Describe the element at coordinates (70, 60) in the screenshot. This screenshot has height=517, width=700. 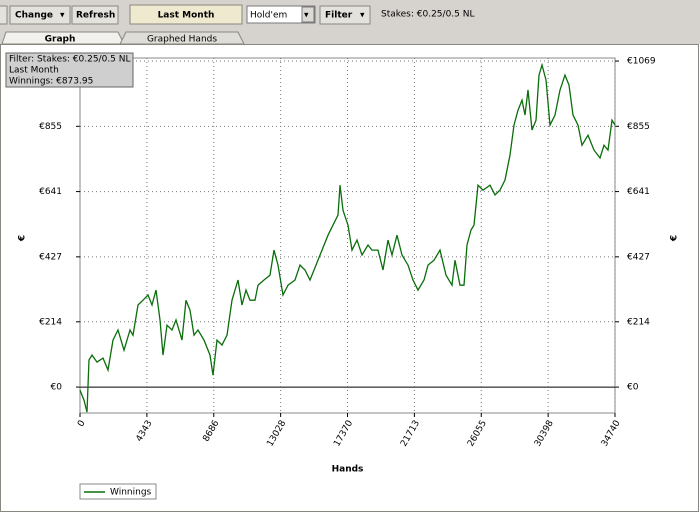
I see `info-line: Filter: Stakes: €0.25/0.5 NL` at that location.